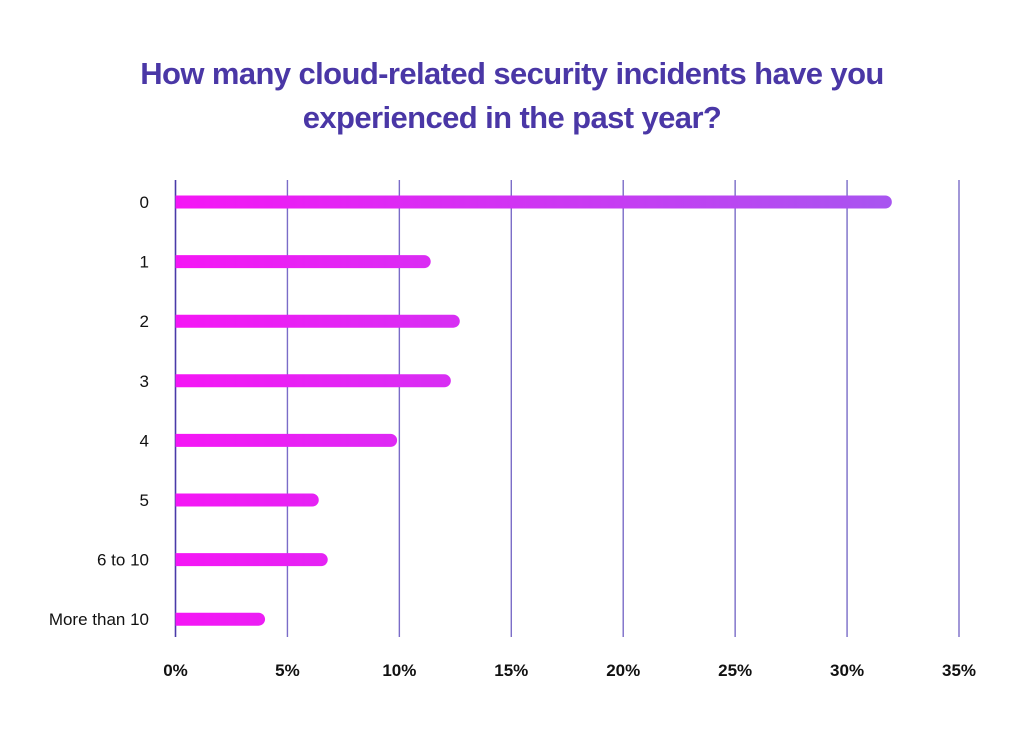  What do you see at coordinates (144, 202) in the screenshot?
I see `category-label: 0` at bounding box center [144, 202].